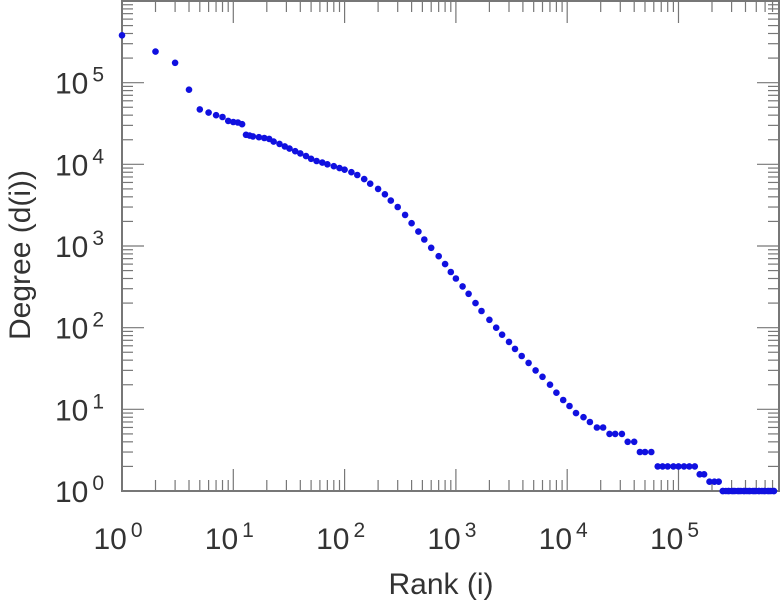  What do you see at coordinates (340, 537) in the screenshot?
I see `x-tick-label: 10 2` at bounding box center [340, 537].